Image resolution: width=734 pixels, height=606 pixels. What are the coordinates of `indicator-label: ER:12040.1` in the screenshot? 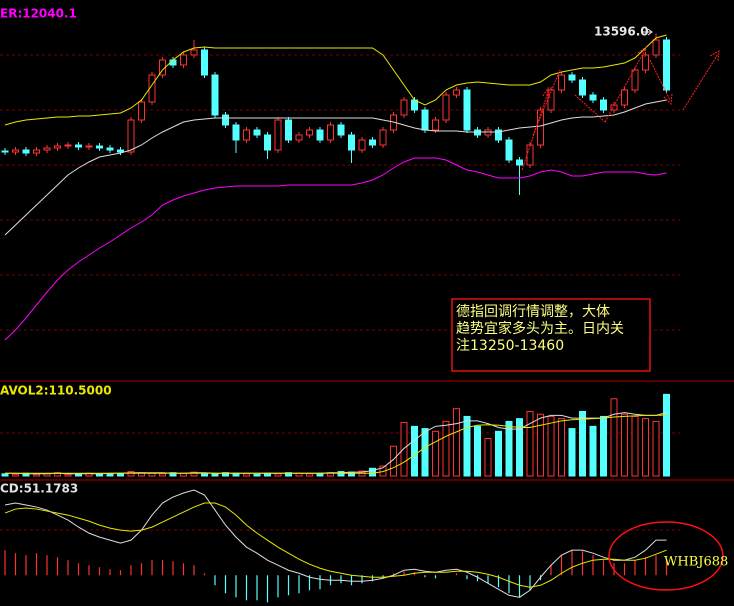 It's located at (38, 14).